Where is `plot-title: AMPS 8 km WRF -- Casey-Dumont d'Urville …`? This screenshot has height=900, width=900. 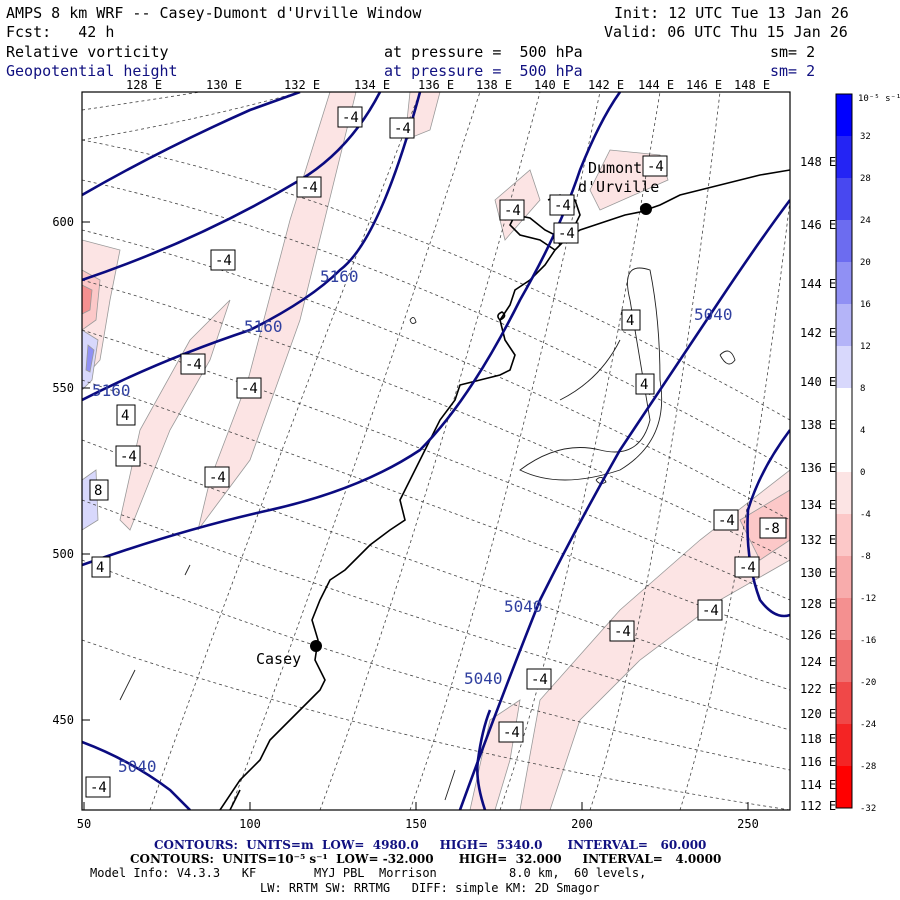
plot-title: AMPS 8 km WRF -- Casey-Dumont d'Urville … is located at coordinates (214, 13).